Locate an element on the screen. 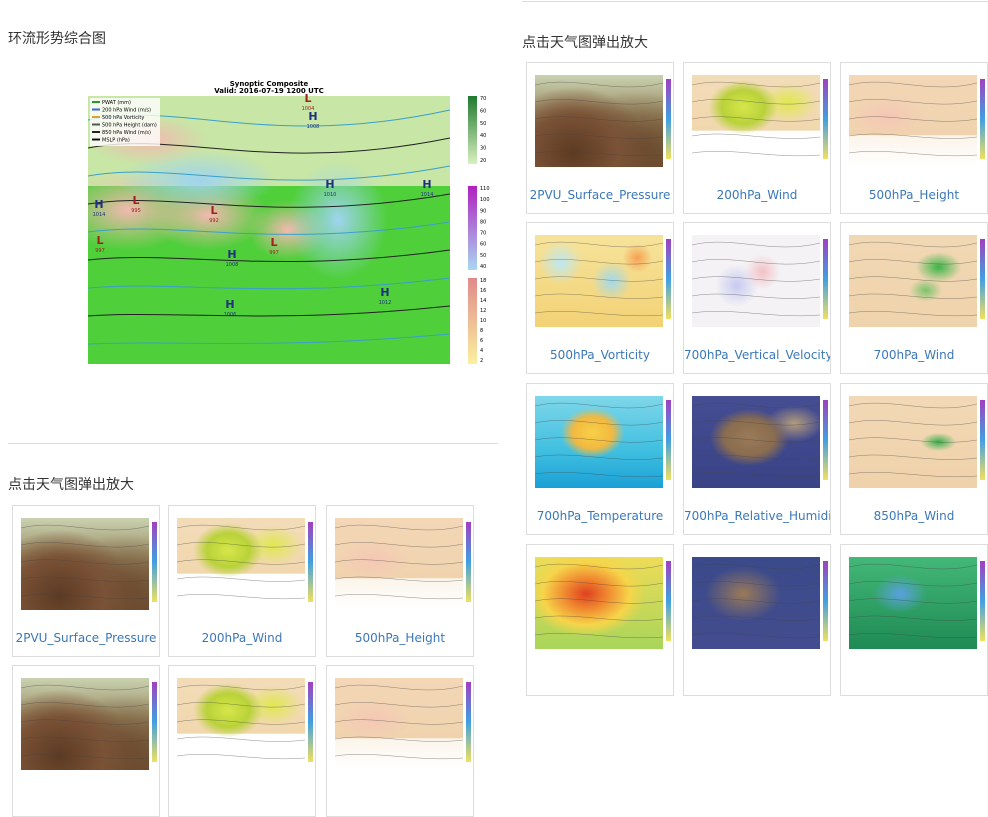 This screenshot has height=817, width=988. map-valid: Valid: 2016-07-19 1200 UTC is located at coordinates (269, 91).